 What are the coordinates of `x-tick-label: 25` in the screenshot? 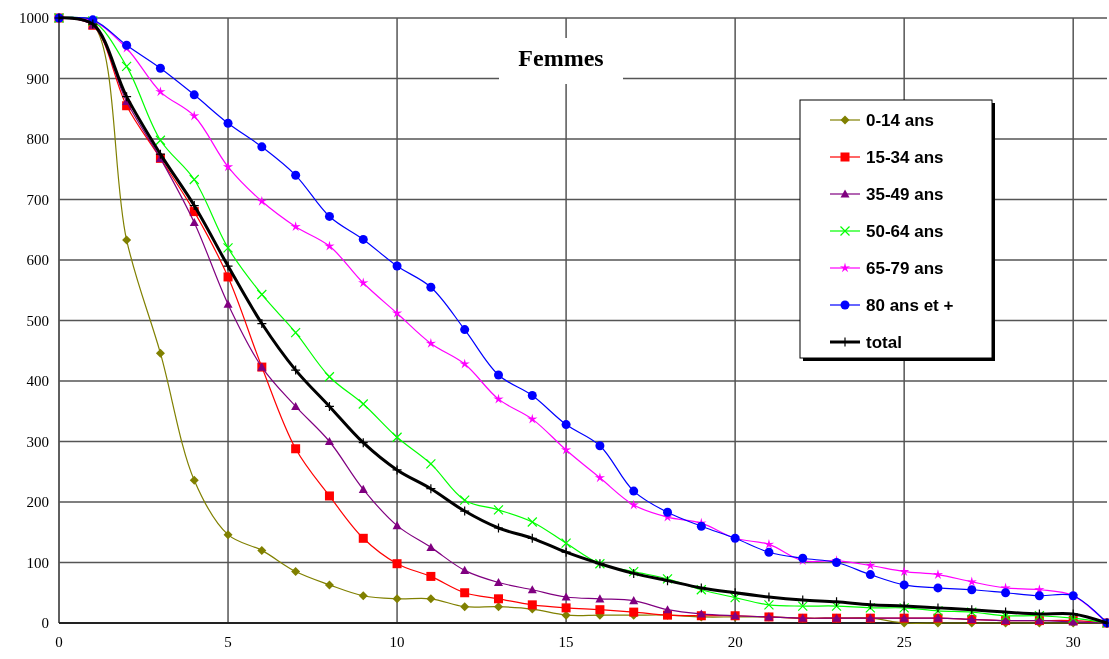 It's located at (904, 642).